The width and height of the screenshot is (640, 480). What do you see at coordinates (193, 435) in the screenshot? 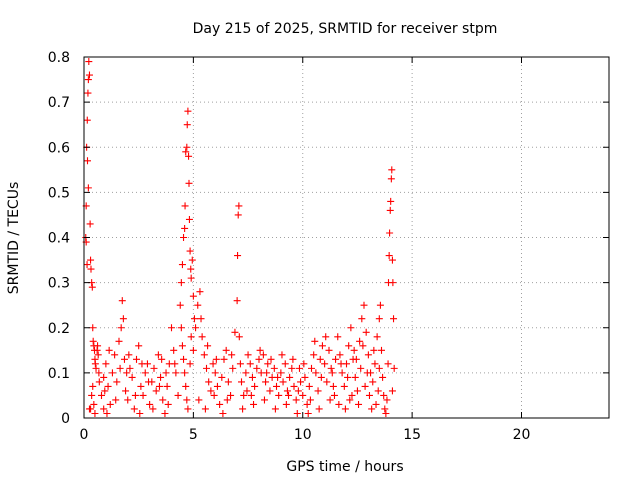
I see `x-tick-label: 5` at bounding box center [193, 435].